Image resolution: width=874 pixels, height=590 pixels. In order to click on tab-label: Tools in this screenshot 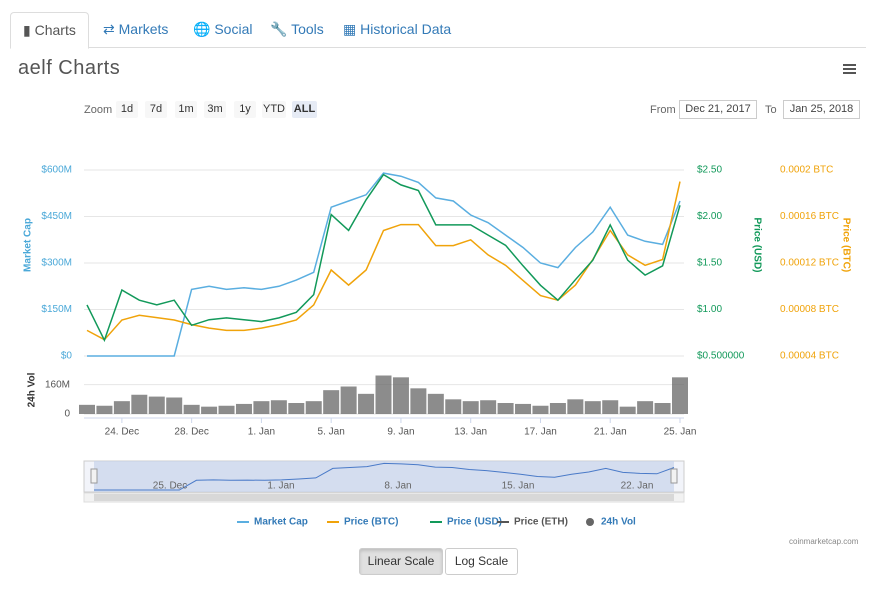, I will do `click(307, 29)`.